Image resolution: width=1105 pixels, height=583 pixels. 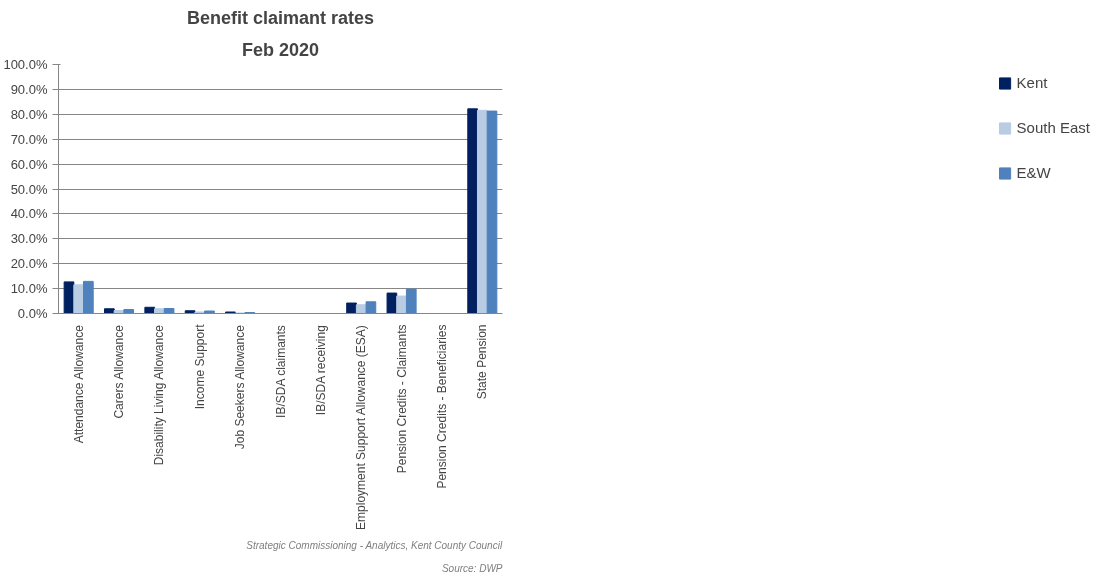 What do you see at coordinates (29, 114) in the screenshot?
I see `y-tick-label: 80.0%` at bounding box center [29, 114].